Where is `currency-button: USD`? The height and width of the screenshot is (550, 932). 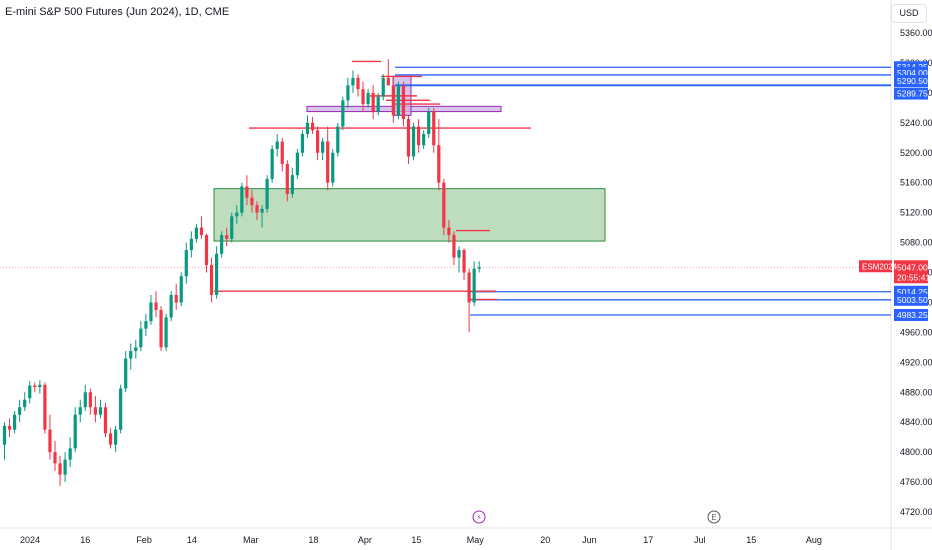
currency-button: USD is located at coordinates (909, 13).